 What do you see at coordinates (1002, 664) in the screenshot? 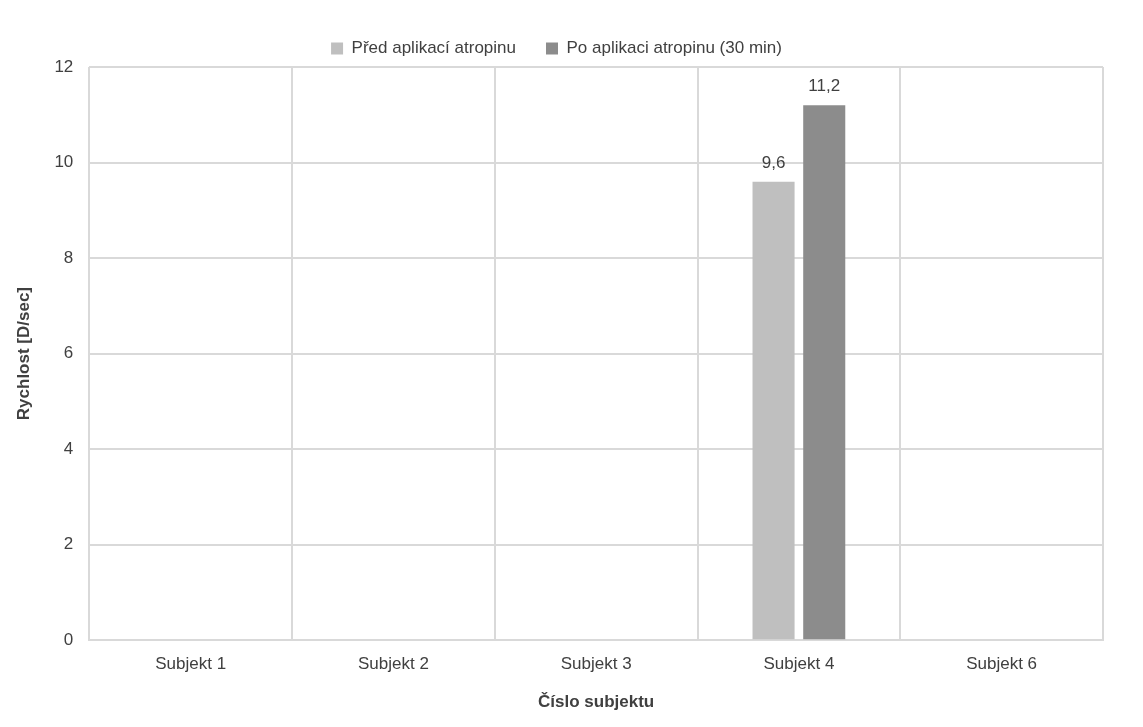
I see `x-tick-label: Subjekt 6` at bounding box center [1002, 664].